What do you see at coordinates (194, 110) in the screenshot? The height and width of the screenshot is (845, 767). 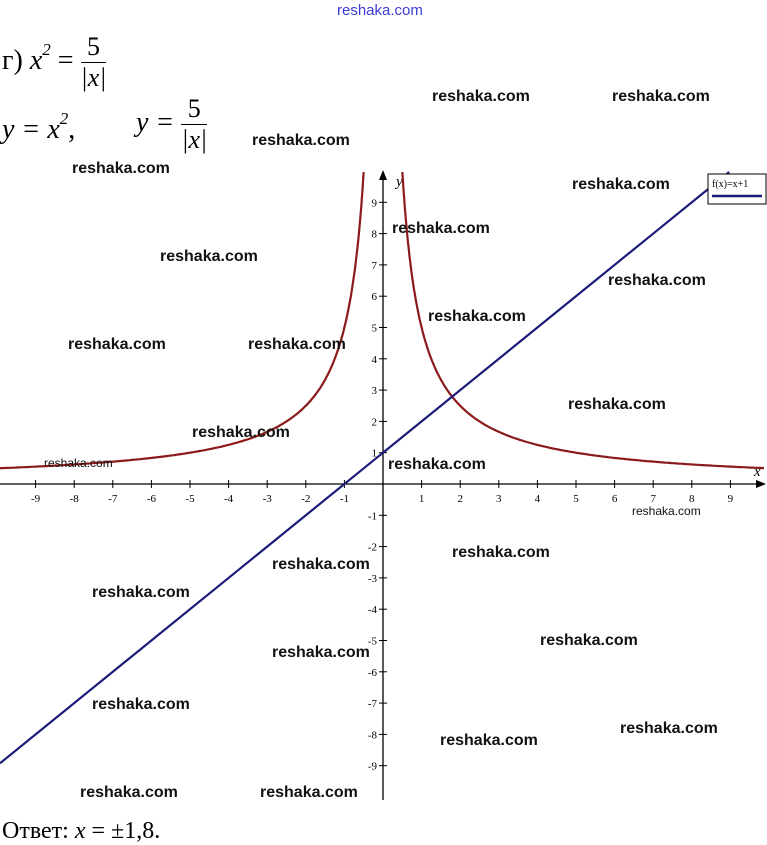 I see `function-2-numerator: 5` at bounding box center [194, 110].